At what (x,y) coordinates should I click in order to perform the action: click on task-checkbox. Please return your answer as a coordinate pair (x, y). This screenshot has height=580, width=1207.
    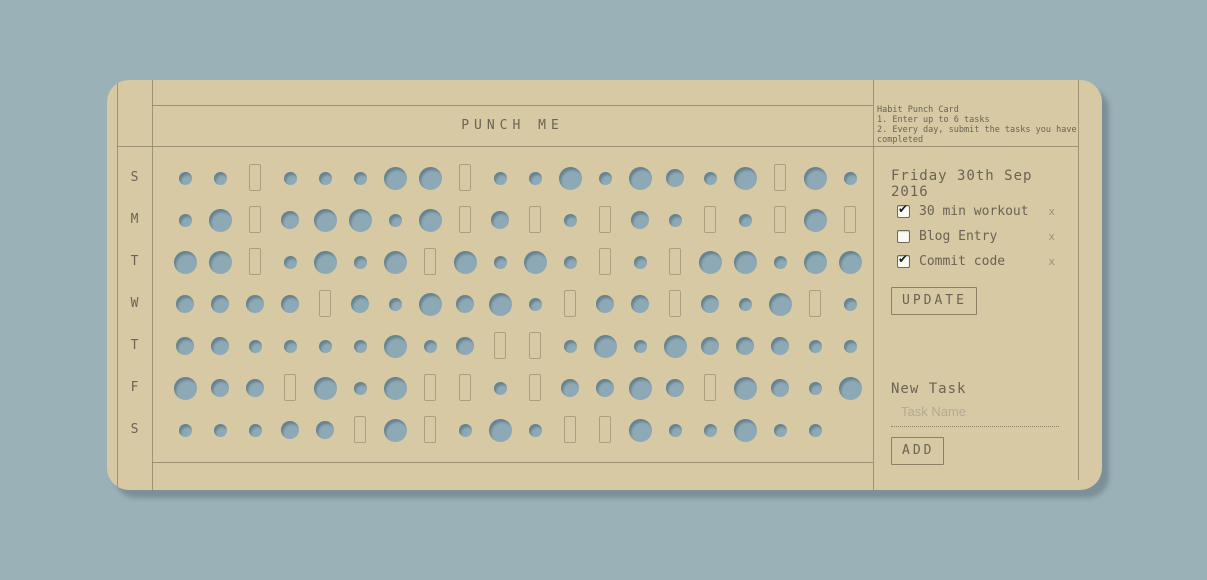
    Looking at the image, I should click on (903, 236).